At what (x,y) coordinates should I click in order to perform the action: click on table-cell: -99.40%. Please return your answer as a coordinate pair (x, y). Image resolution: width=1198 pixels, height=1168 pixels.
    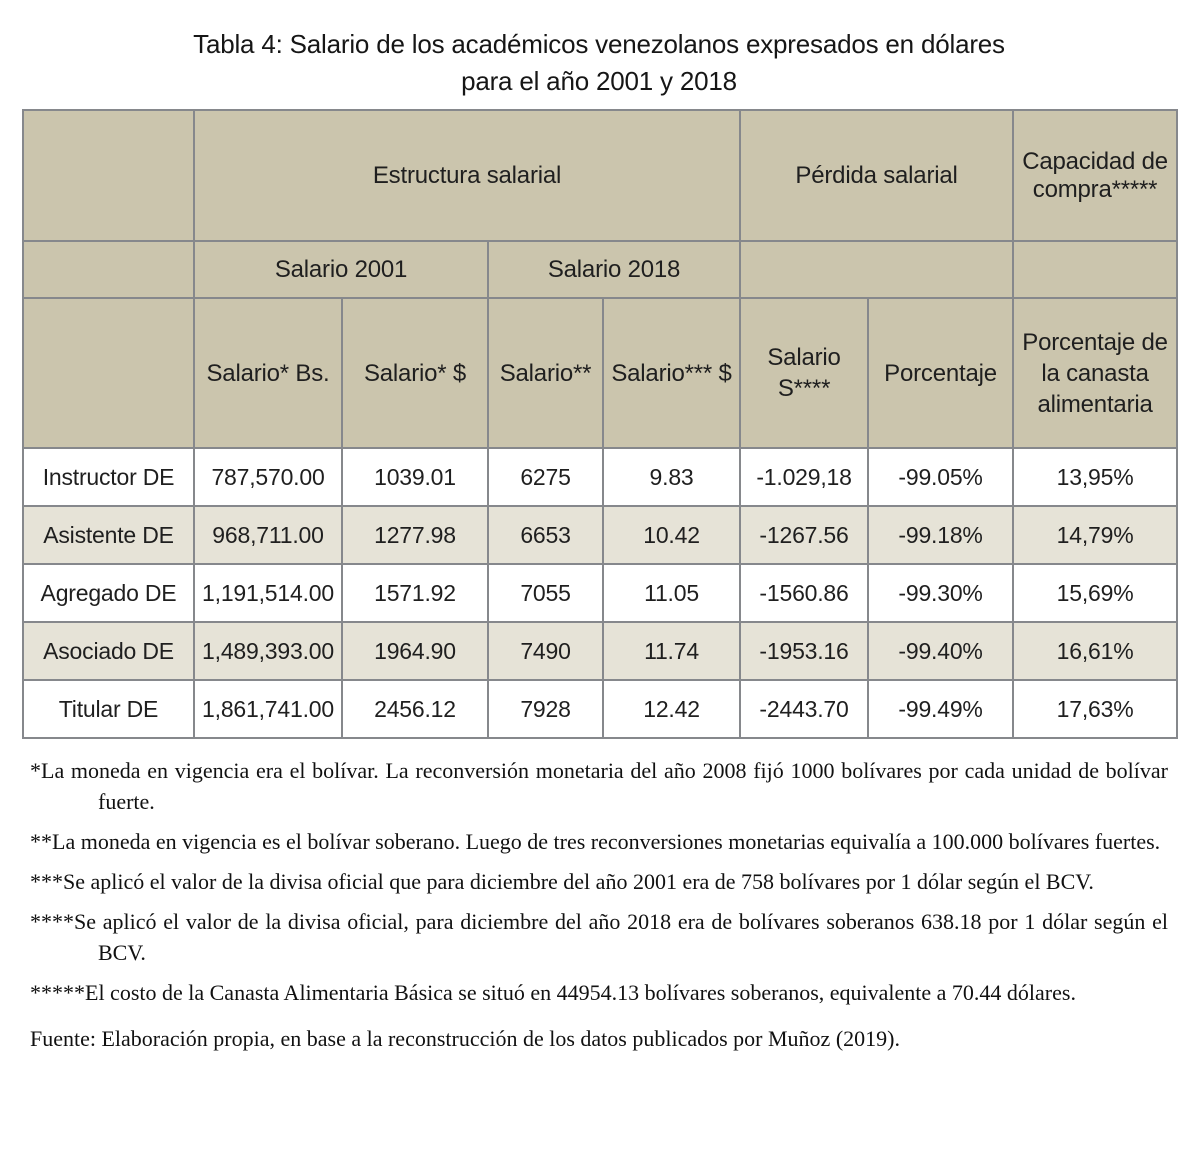
    Looking at the image, I should click on (941, 651).